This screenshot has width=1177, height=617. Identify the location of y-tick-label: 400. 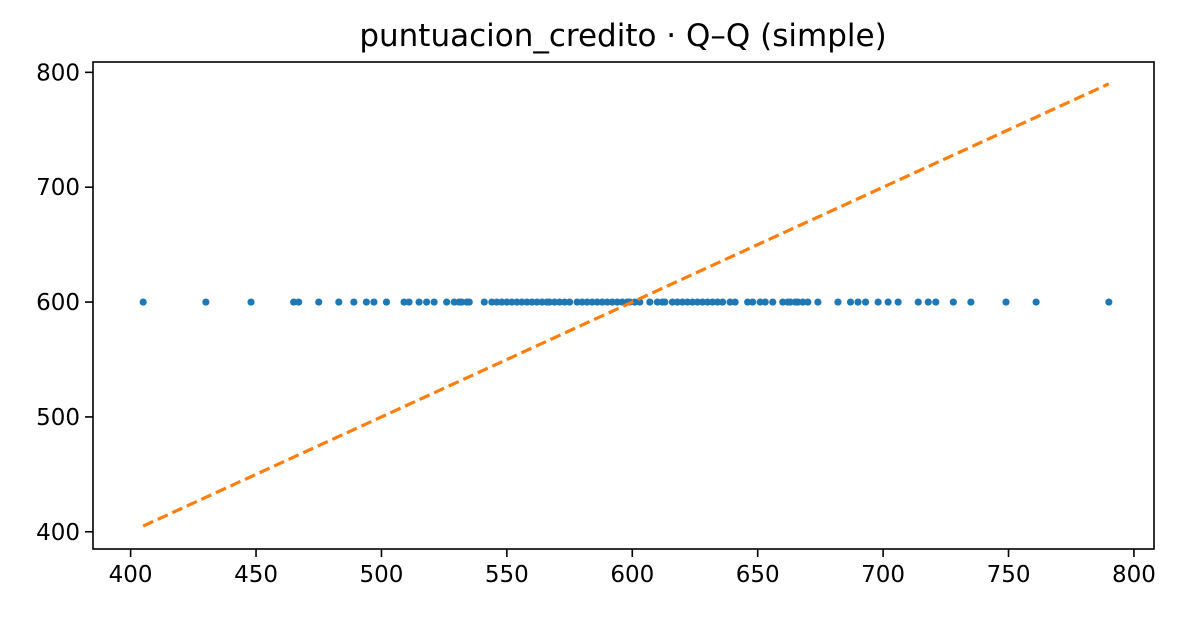
(58, 533).